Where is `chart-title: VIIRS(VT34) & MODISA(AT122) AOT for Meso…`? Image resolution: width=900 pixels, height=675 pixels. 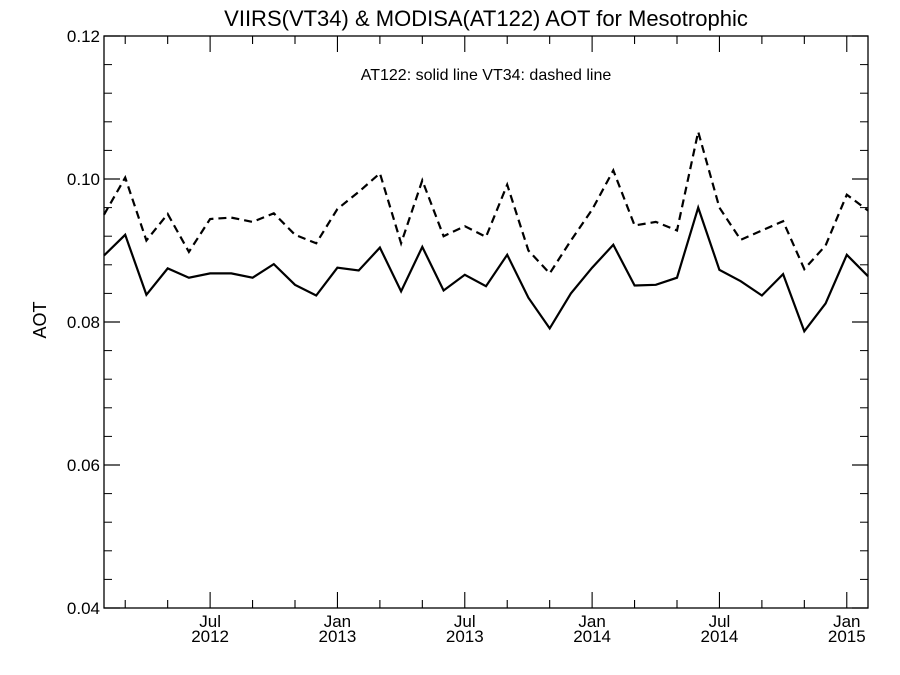 chart-title: VIIRS(VT34) & MODISA(AT122) AOT for Meso… is located at coordinates (486, 18).